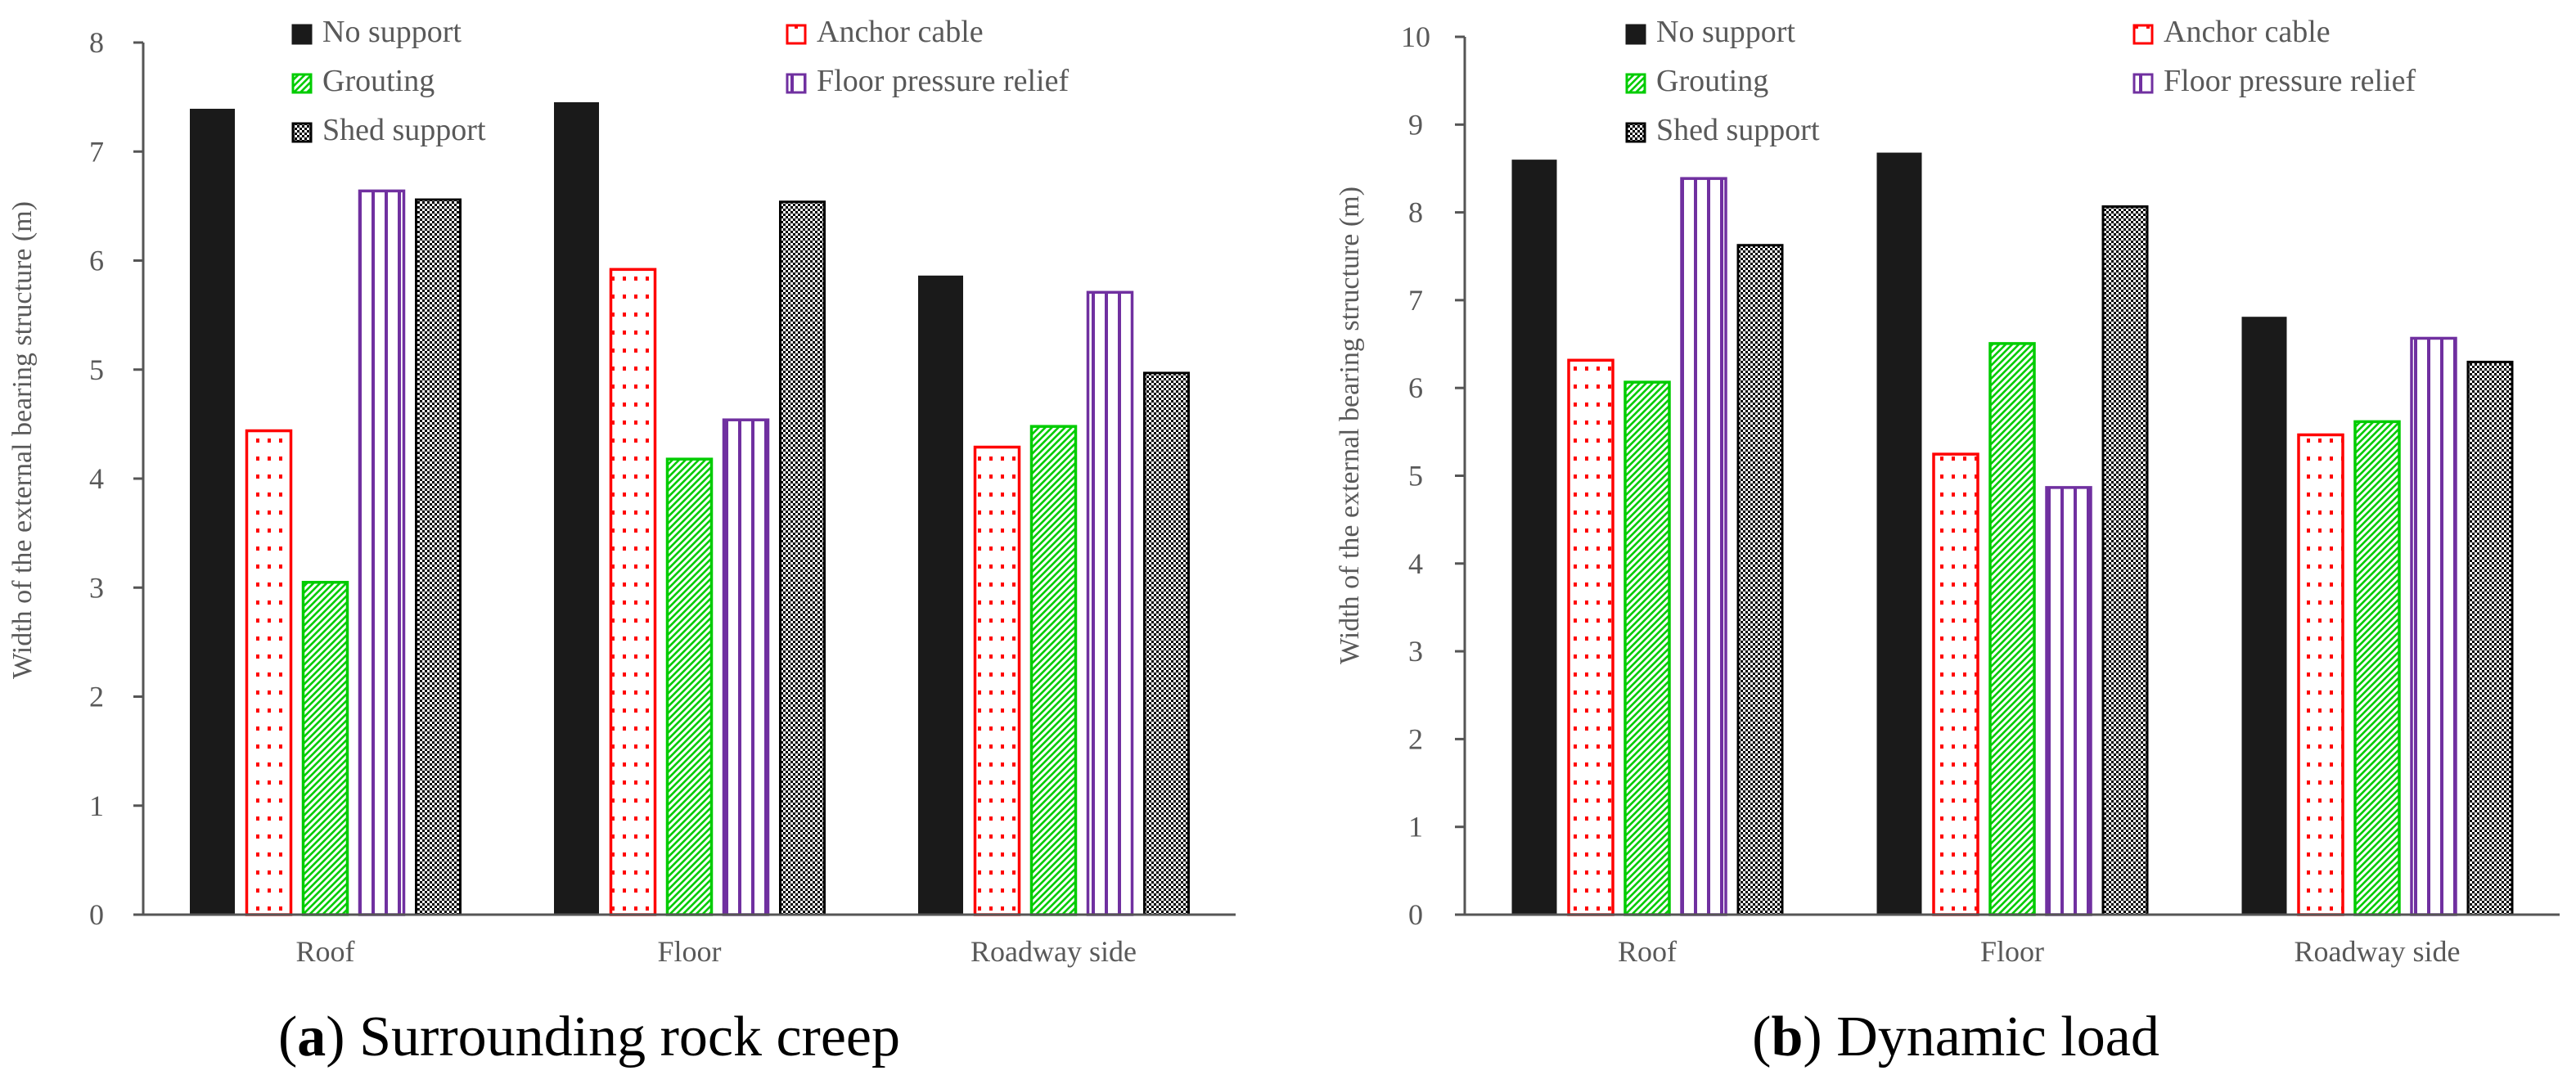 The image size is (2576, 1084). I want to click on y-tick-label: 10, so click(1415, 36).